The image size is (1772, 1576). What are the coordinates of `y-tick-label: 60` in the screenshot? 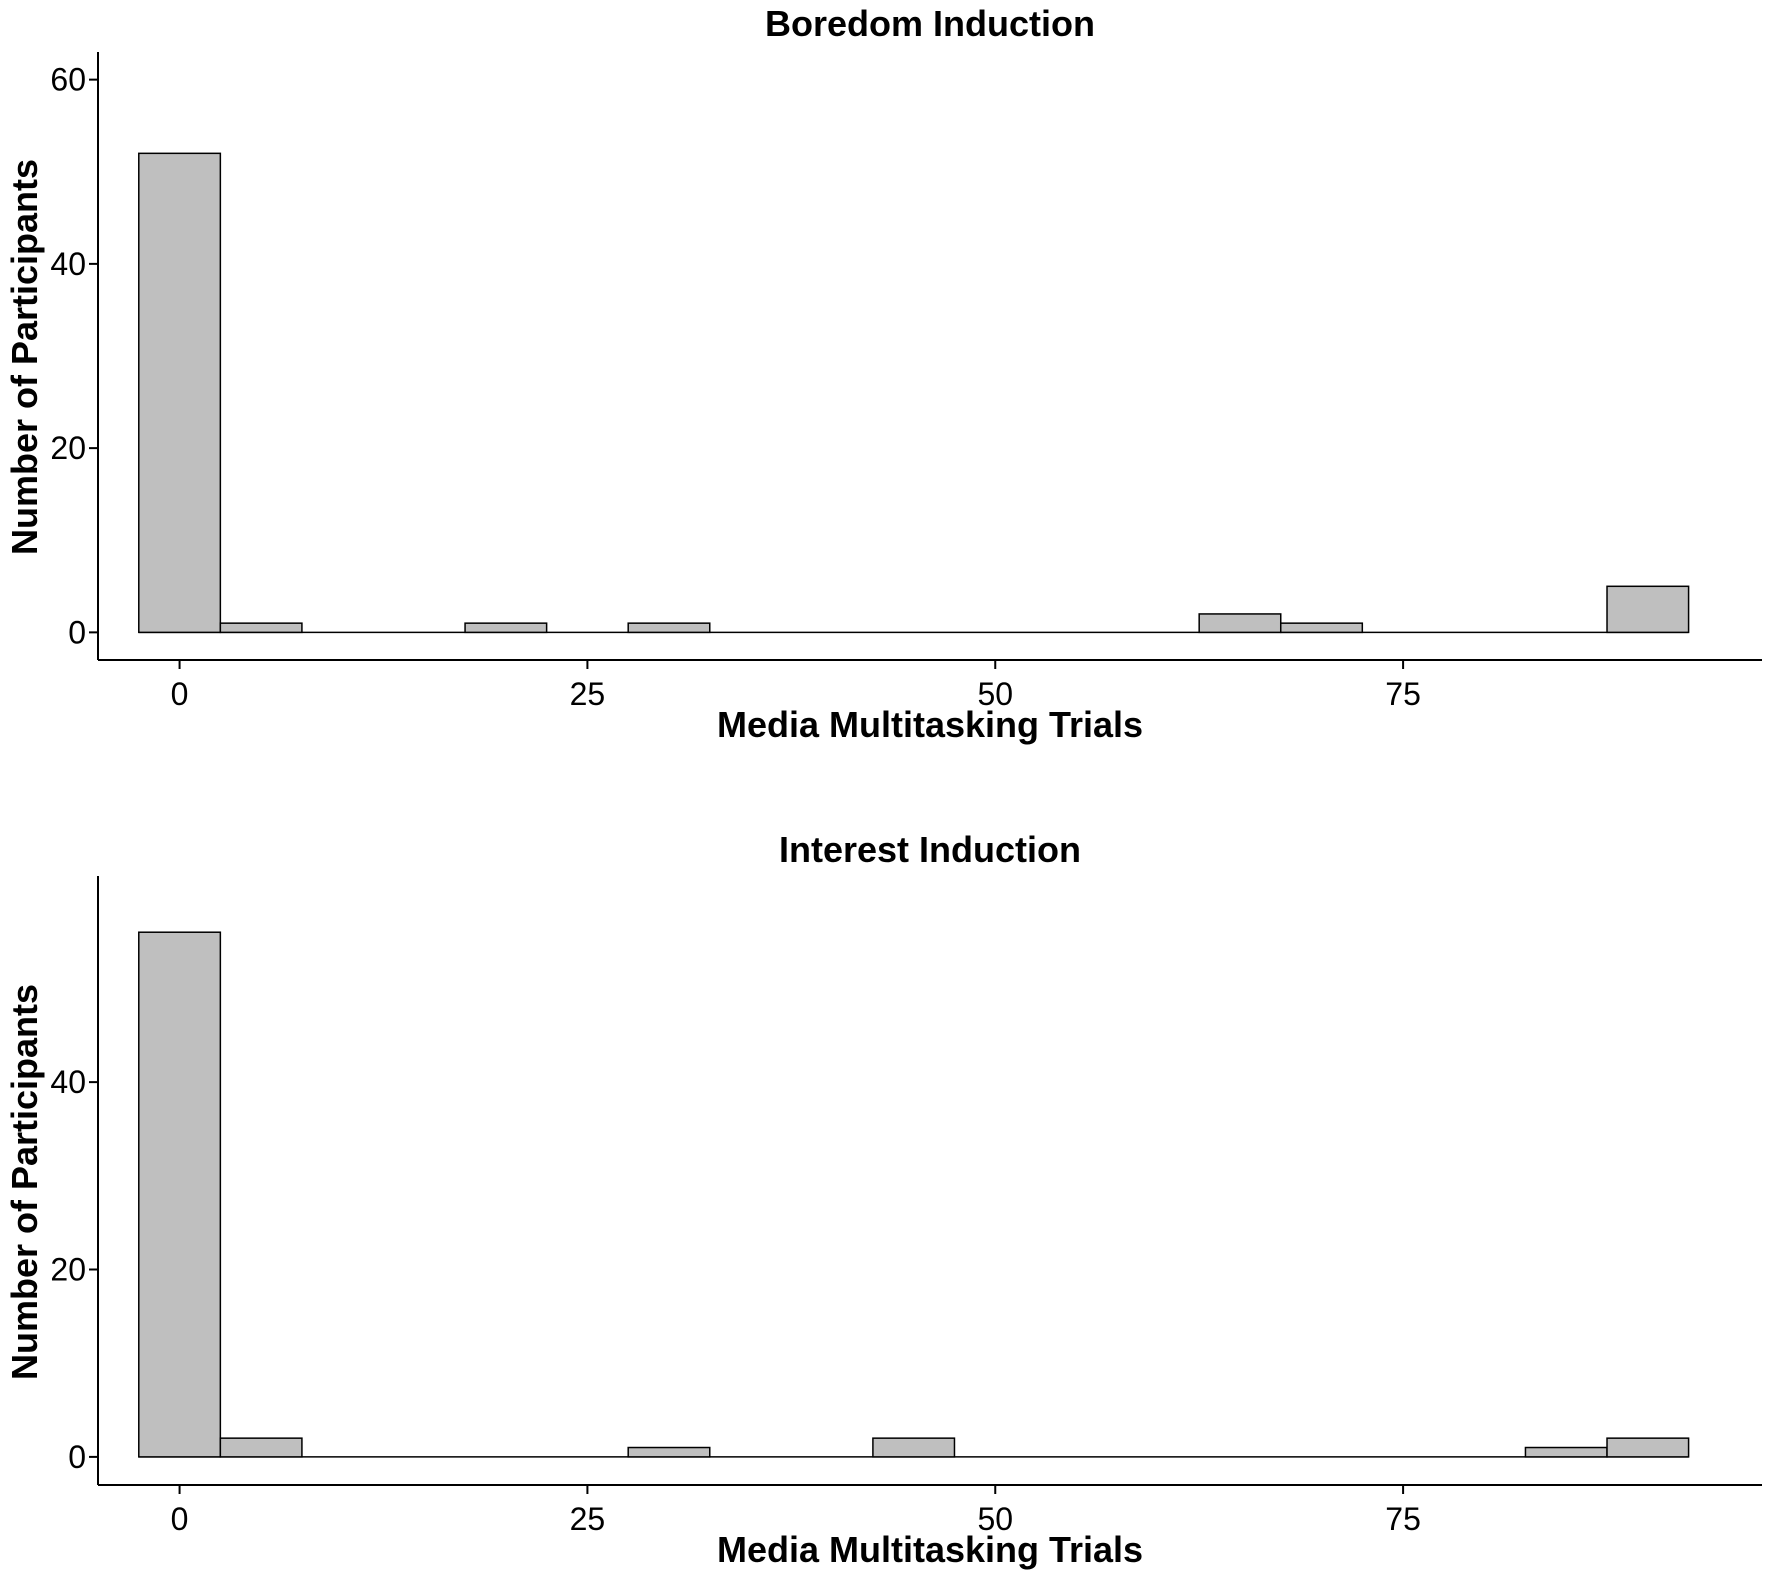 It's located at (68, 80).